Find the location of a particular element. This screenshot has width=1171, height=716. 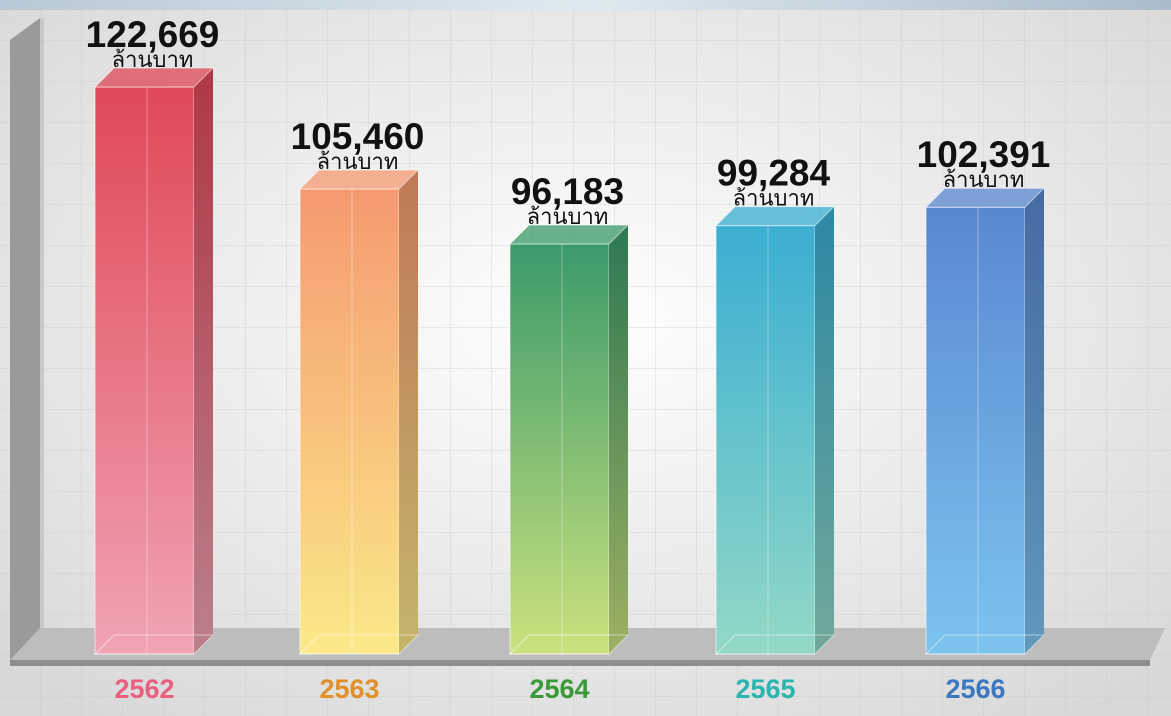

x-tick-label: 2564 is located at coordinates (559, 689).